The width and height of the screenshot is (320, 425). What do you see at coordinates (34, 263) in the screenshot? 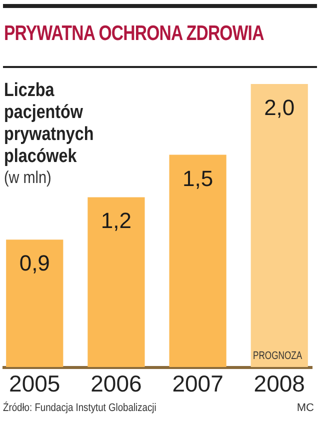
I see `data-label: 0,9` at bounding box center [34, 263].